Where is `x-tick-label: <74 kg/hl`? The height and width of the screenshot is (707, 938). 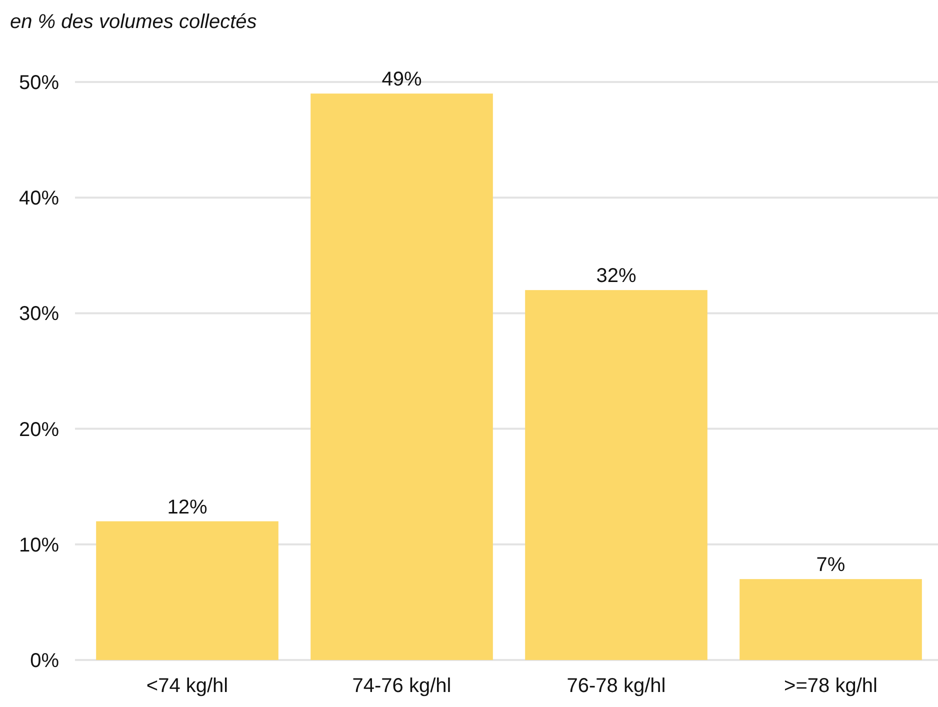 x-tick-label: <74 kg/hl is located at coordinates (187, 686).